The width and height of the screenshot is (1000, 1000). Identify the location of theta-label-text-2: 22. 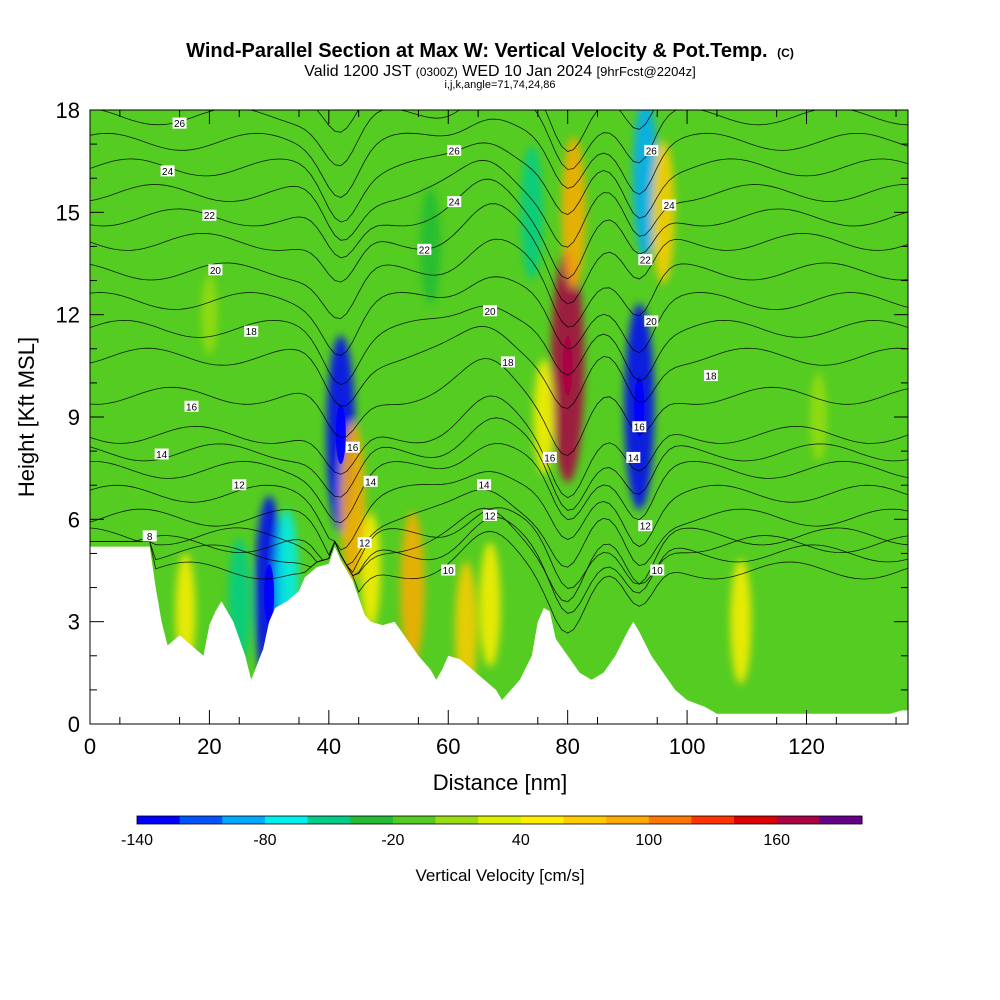
(210, 216).